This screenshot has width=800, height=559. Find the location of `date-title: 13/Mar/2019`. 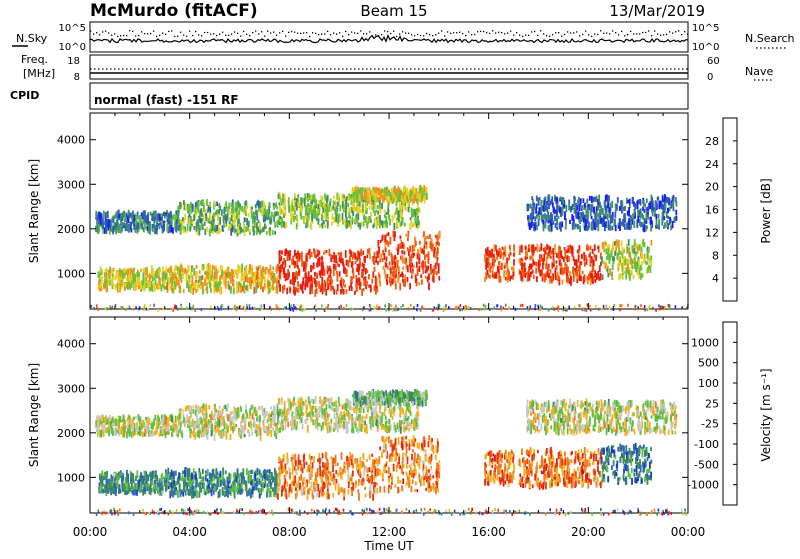

date-title: 13/Mar/2019 is located at coordinates (657, 11).